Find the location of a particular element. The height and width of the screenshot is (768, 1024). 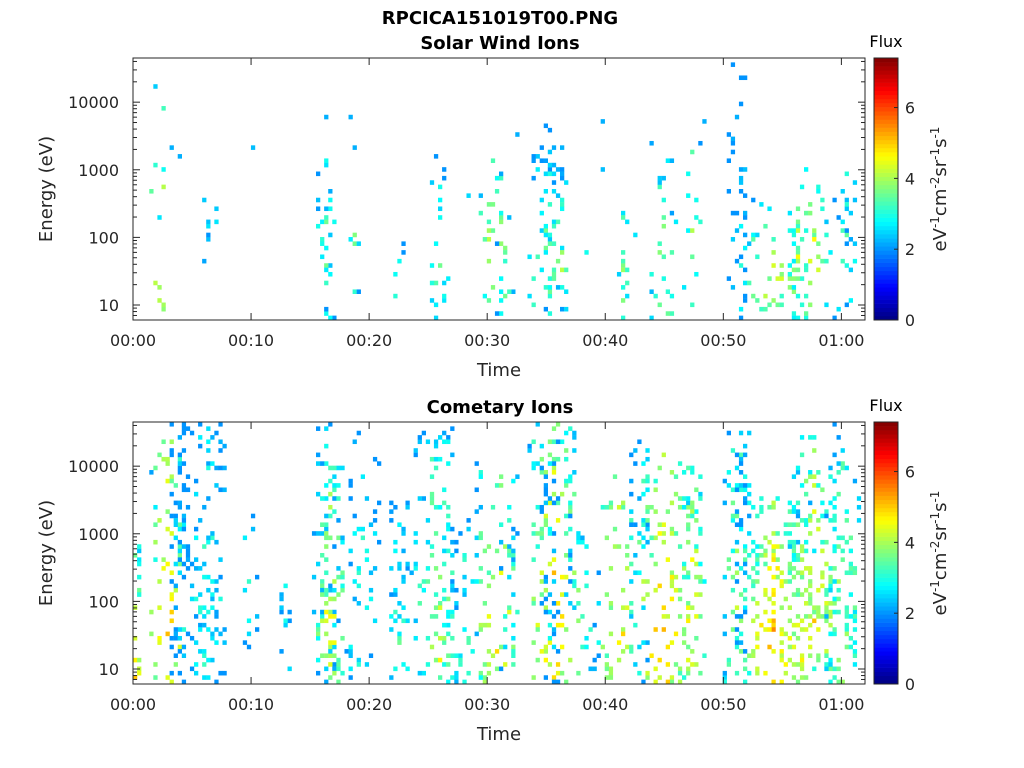

x-axis-label: Time is located at coordinates (498, 734).